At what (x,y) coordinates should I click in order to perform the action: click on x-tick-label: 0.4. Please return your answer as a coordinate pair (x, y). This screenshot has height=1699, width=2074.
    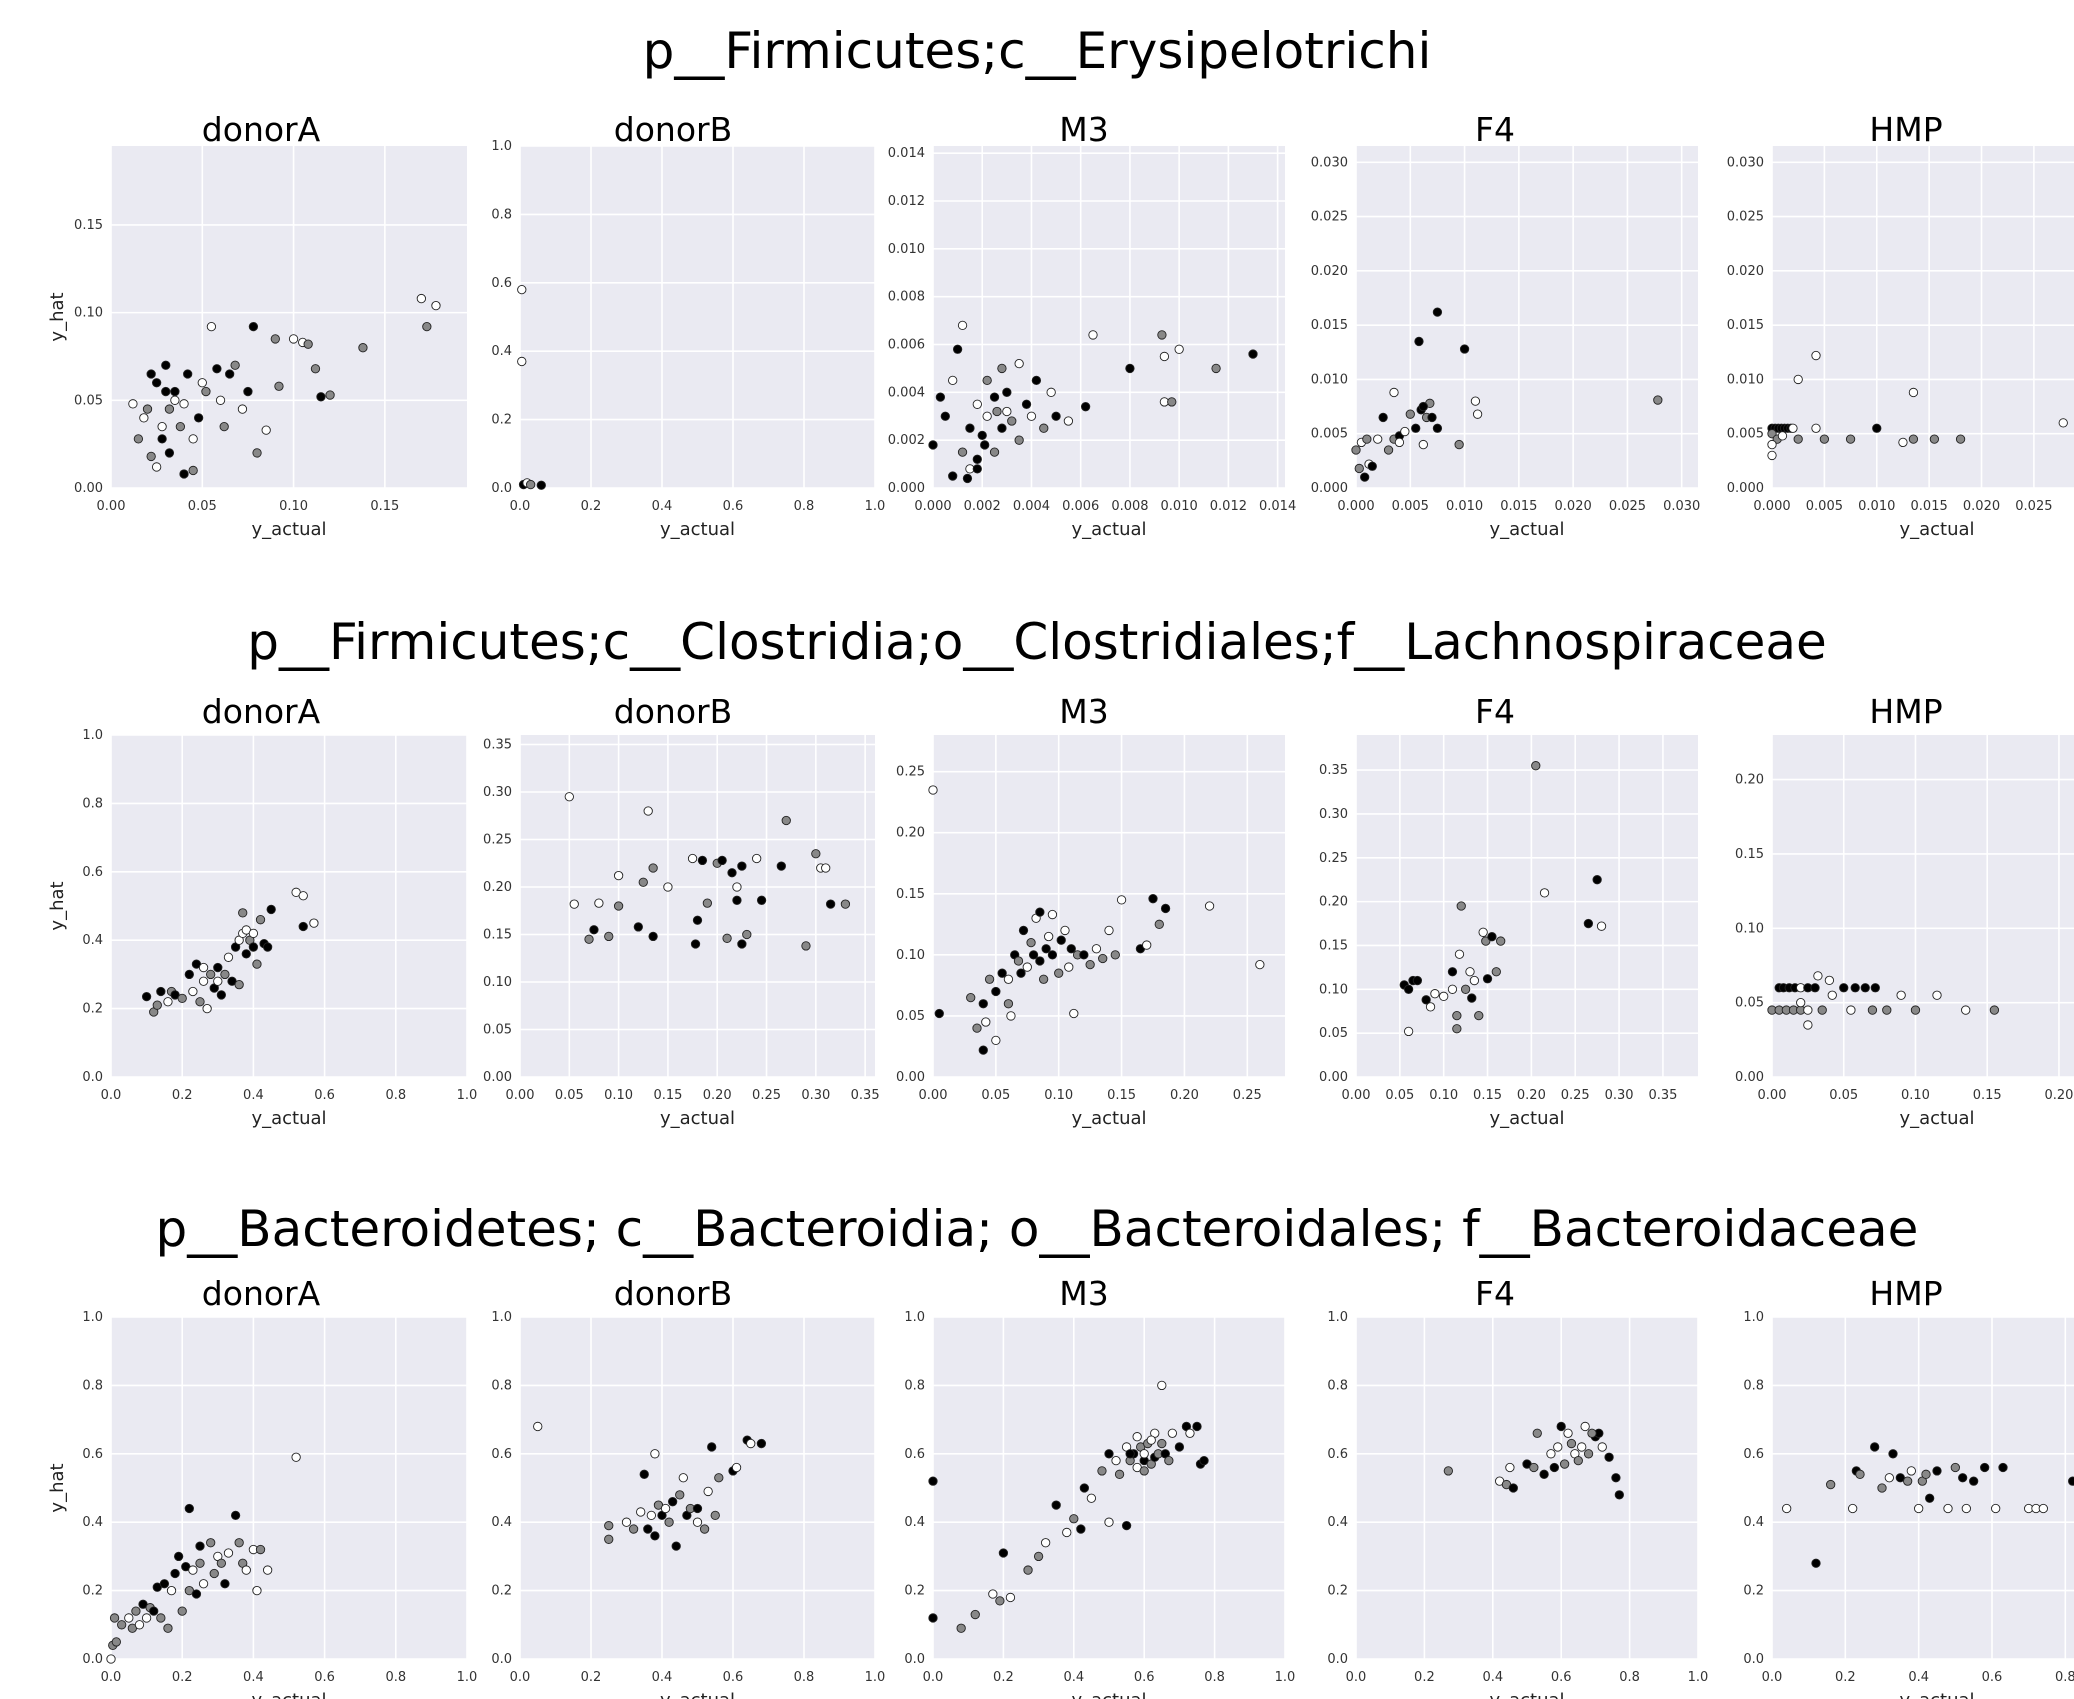
    Looking at the image, I should click on (1073, 1677).